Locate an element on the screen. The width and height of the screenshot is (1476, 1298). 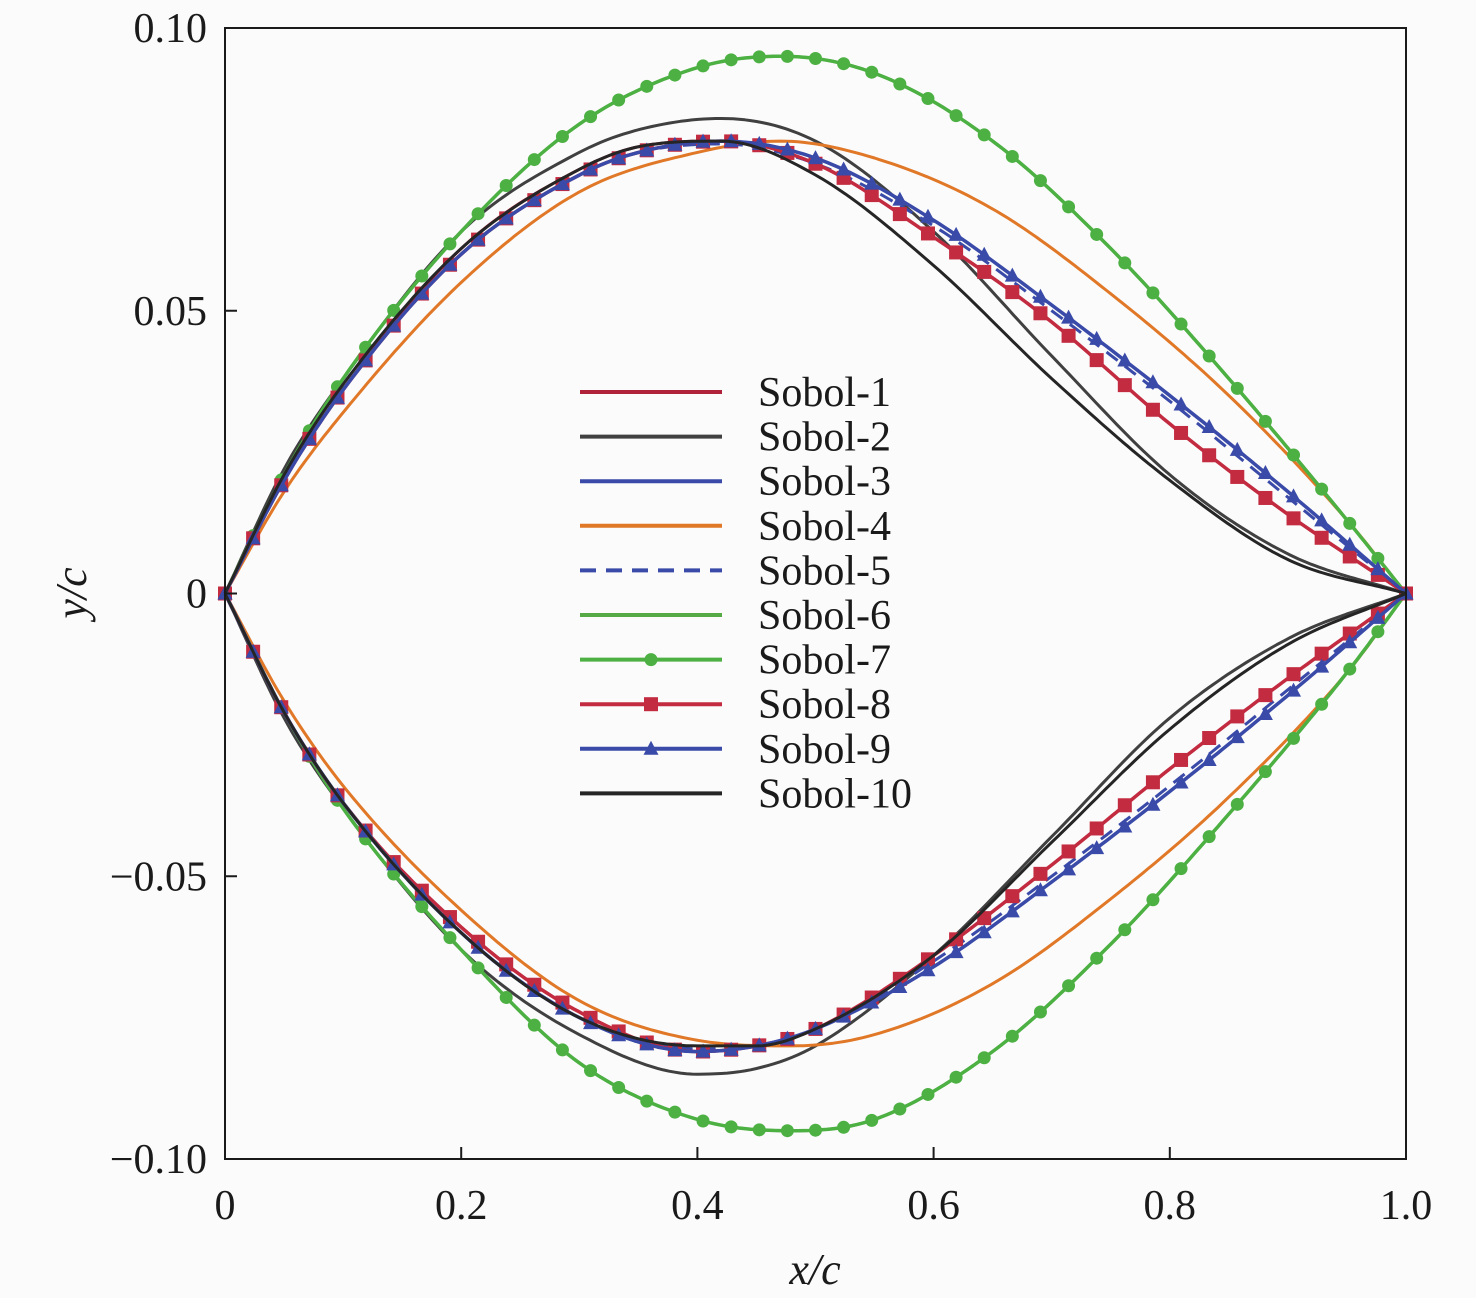
x-tick-label: 1.0 is located at coordinates (1406, 1206).